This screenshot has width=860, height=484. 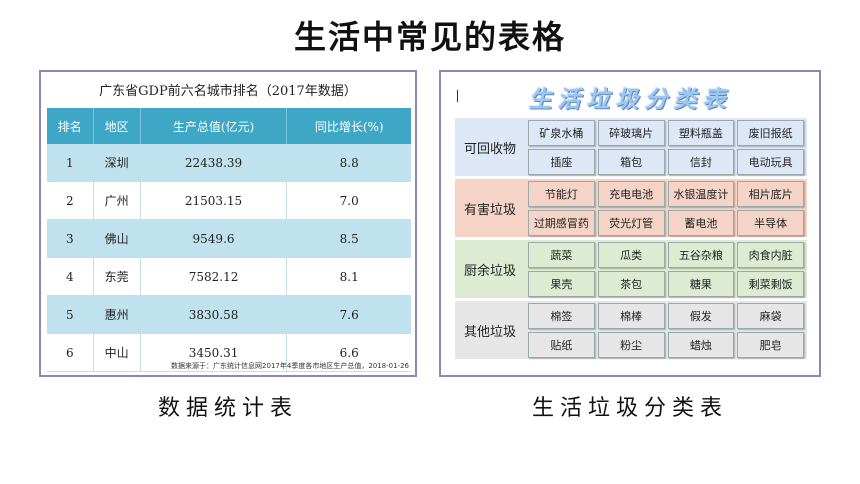 What do you see at coordinates (561, 223) in the screenshot?
I see `waste-item: 过期感冒药` at bounding box center [561, 223].